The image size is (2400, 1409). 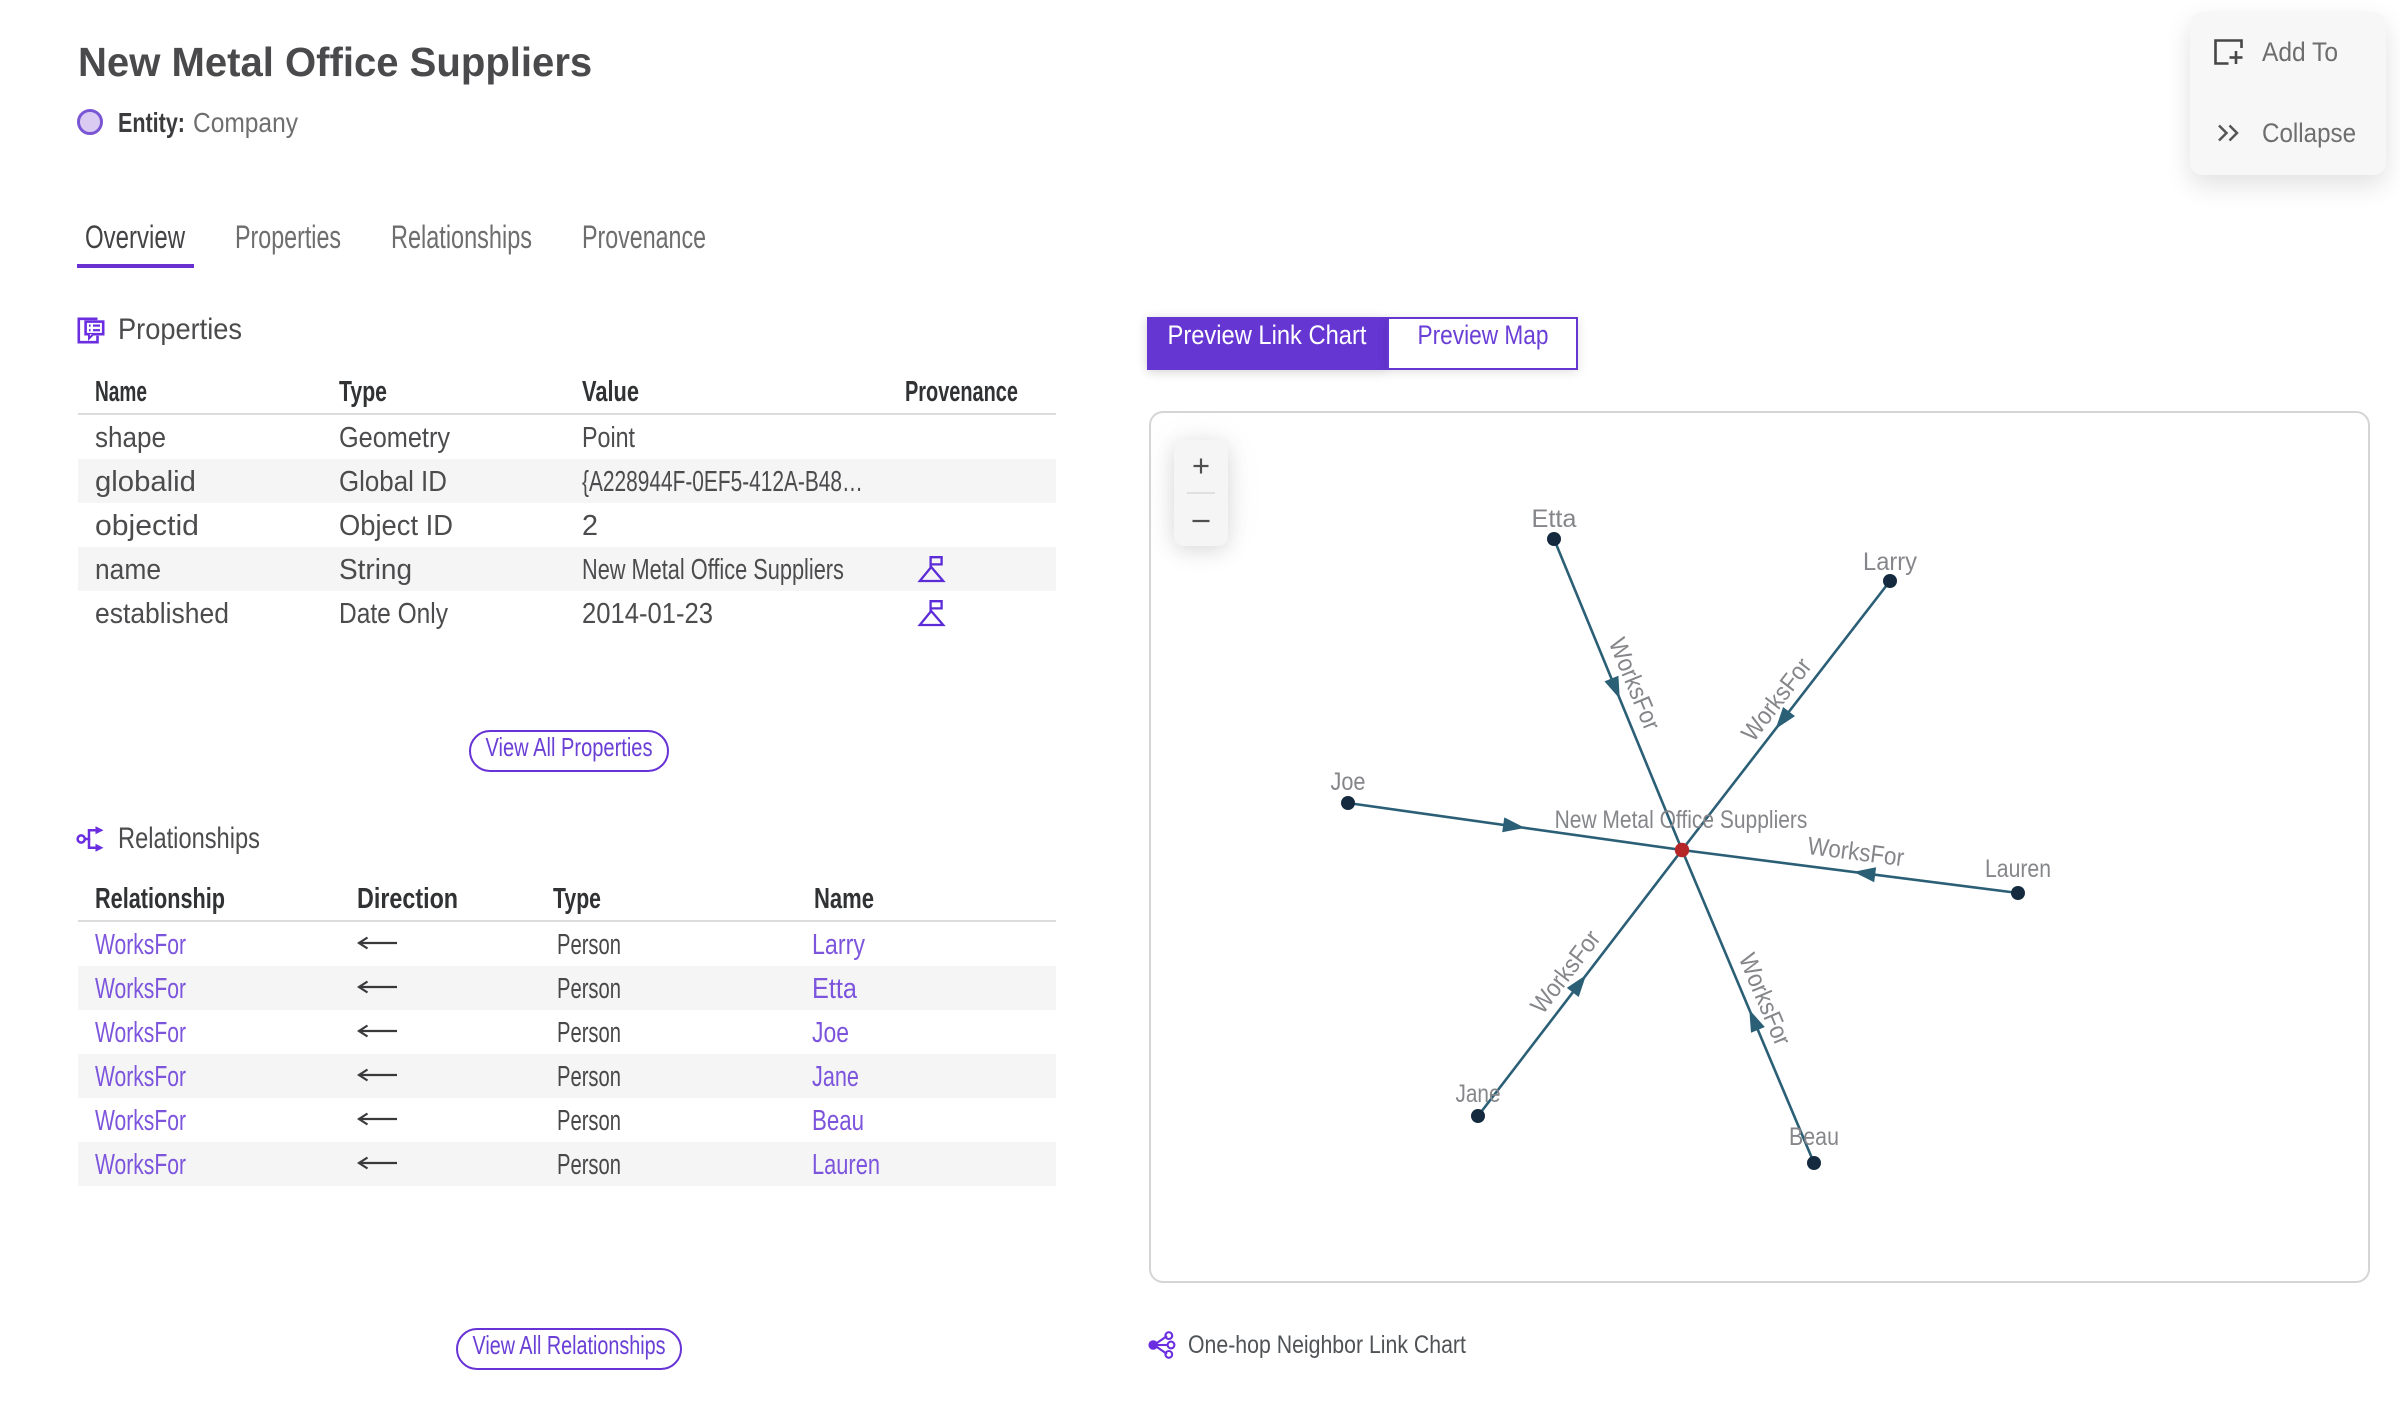 I want to click on svg-text: New Metal Office Suppliers, so click(x=1681, y=819).